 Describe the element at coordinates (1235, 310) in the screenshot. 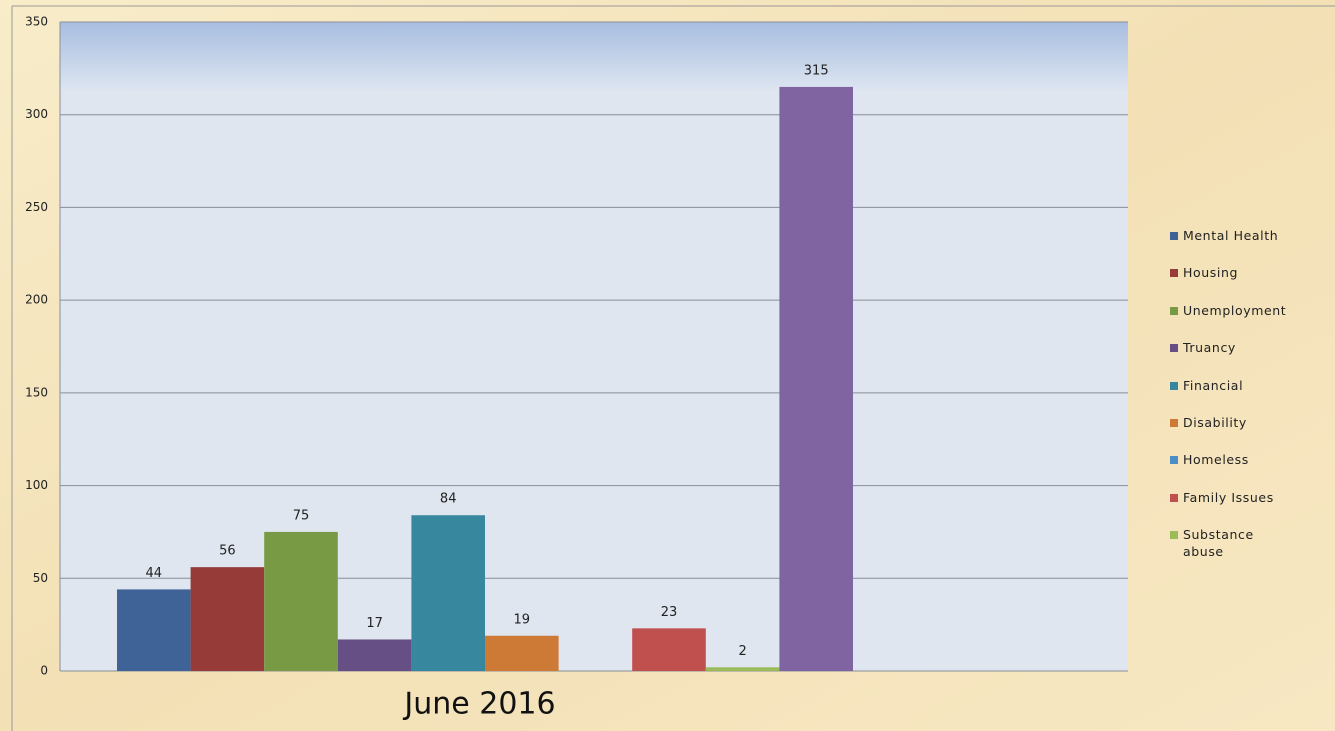

I see `legend-label: Unemployment` at that location.